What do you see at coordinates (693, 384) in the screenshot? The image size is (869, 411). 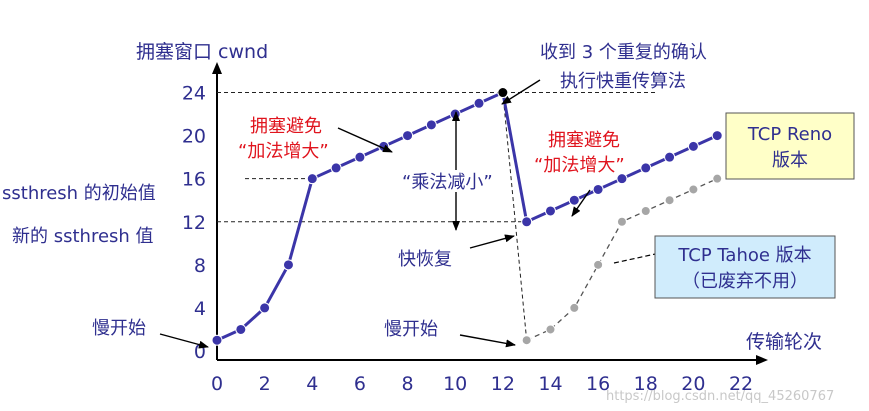 I see `x-tick-label: 20` at bounding box center [693, 384].